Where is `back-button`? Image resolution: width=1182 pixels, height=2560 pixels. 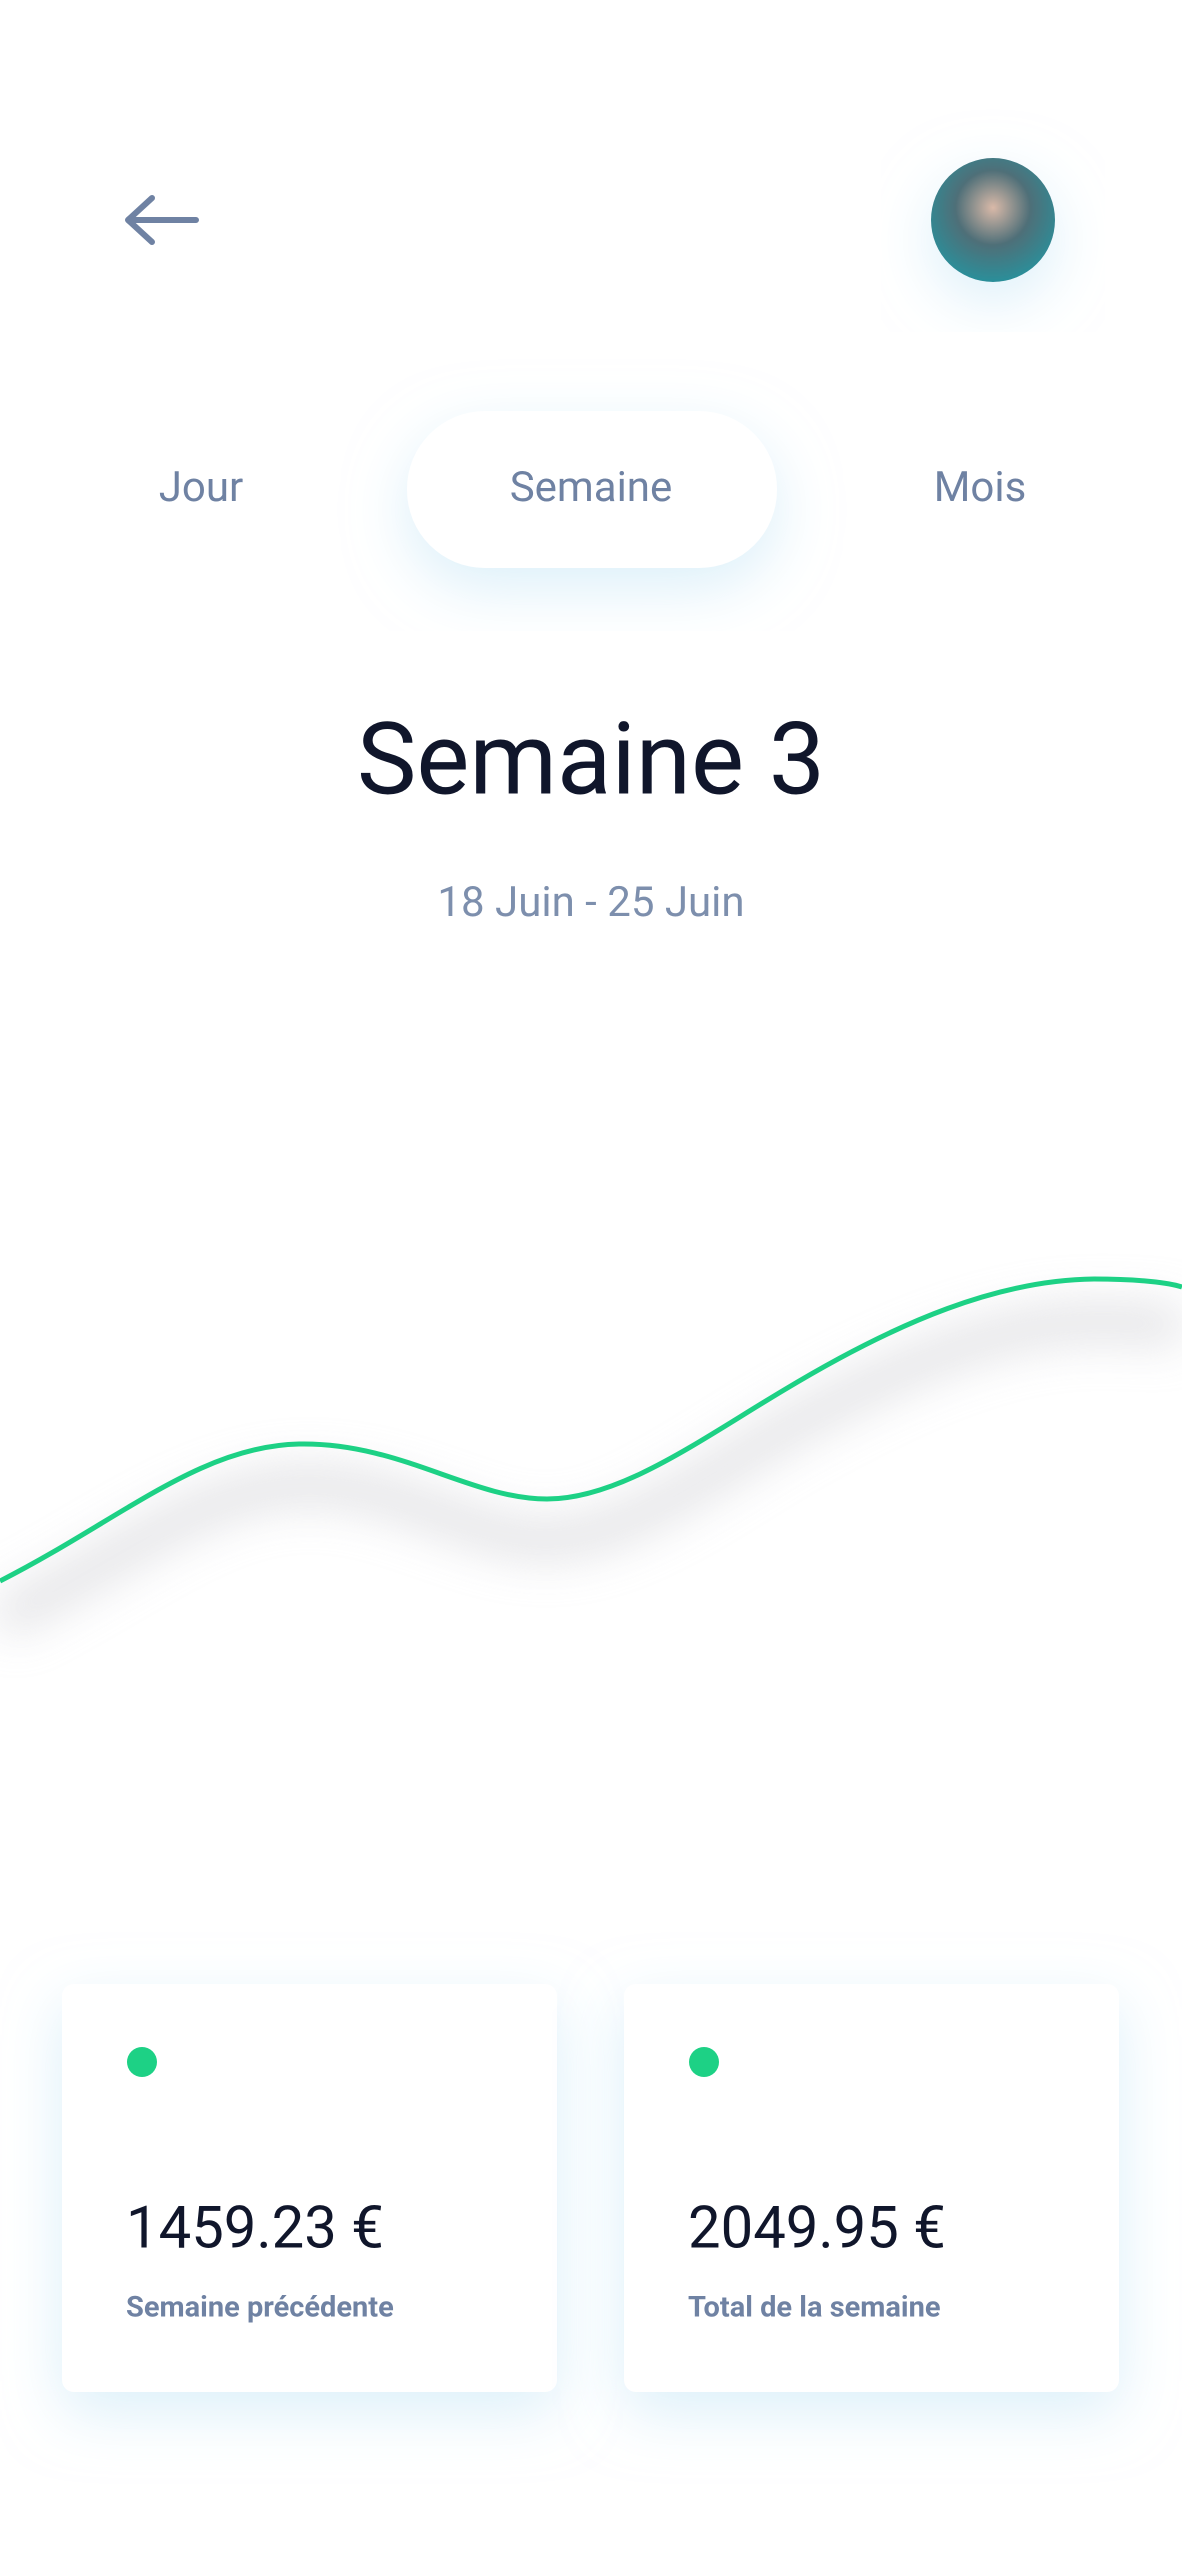
back-button is located at coordinates (162, 220).